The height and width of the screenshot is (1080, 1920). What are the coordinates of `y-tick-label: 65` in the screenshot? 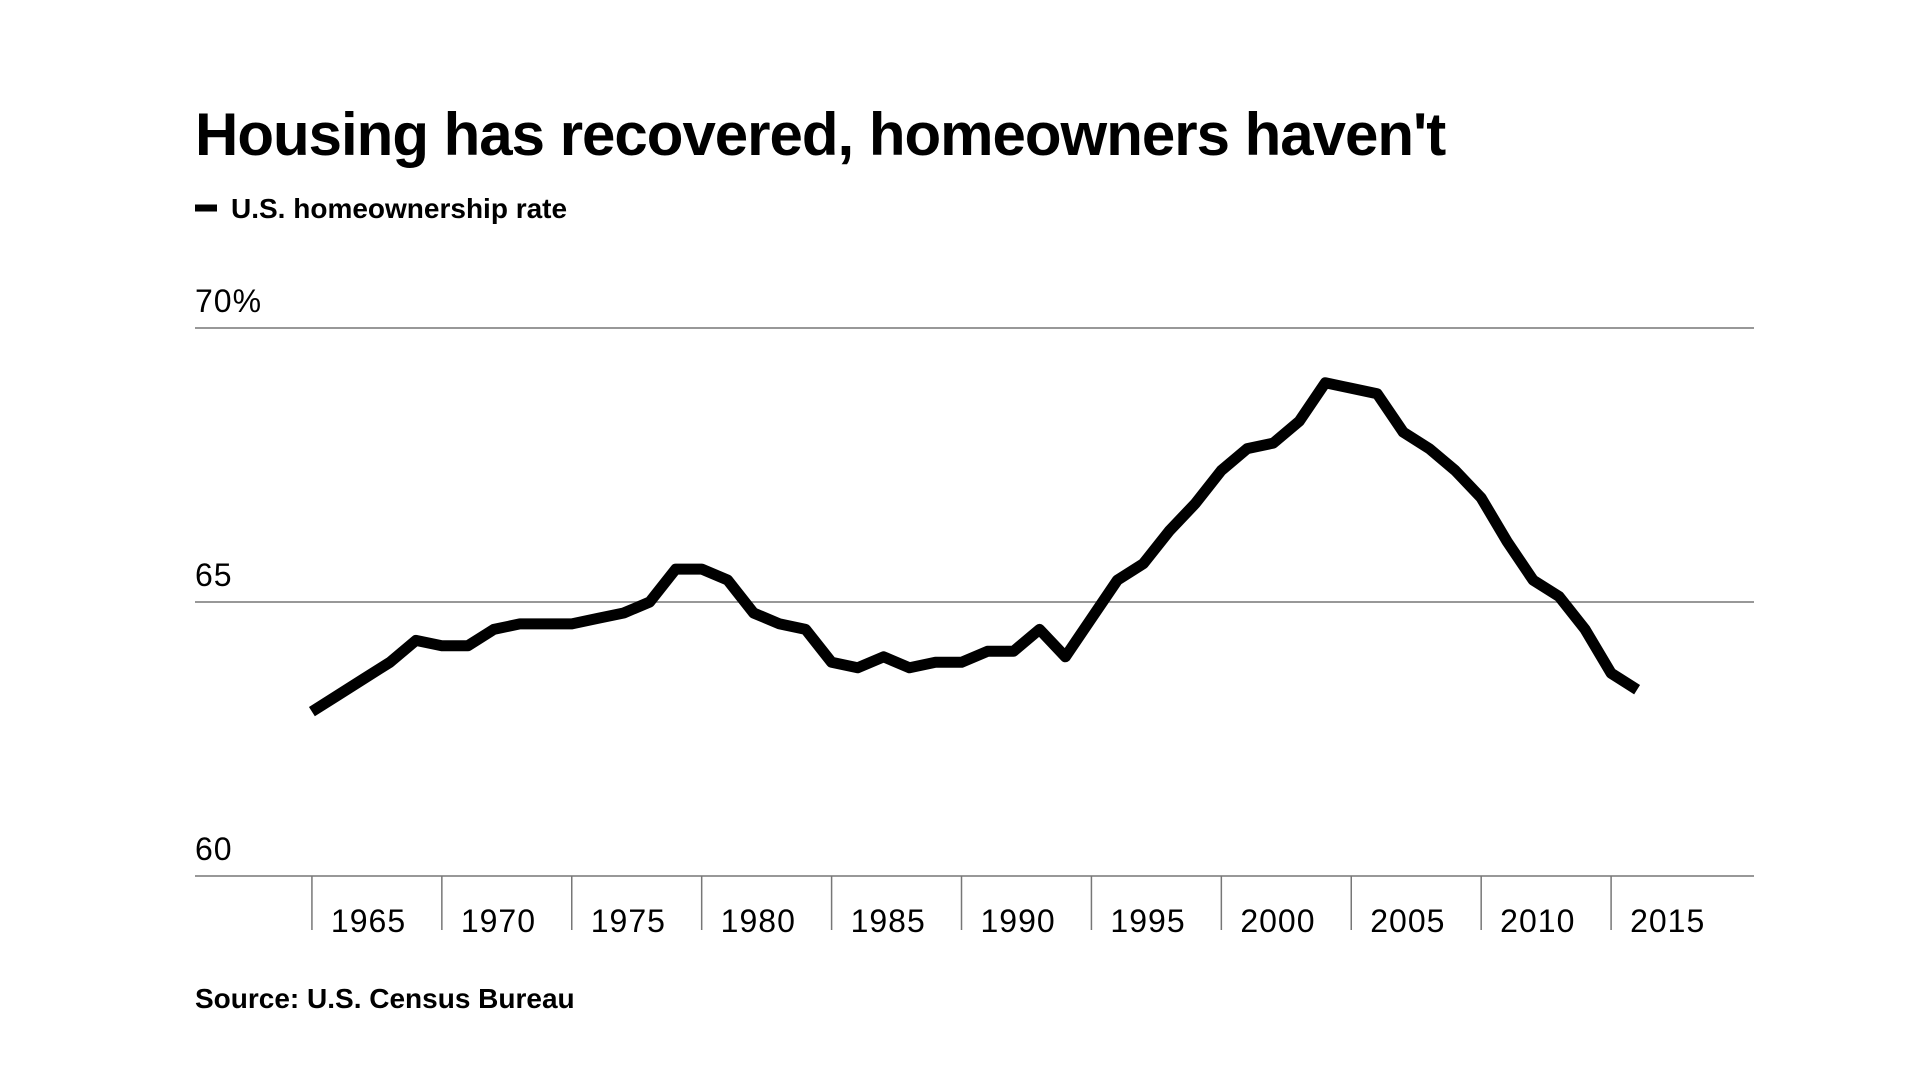 It's located at (214, 575).